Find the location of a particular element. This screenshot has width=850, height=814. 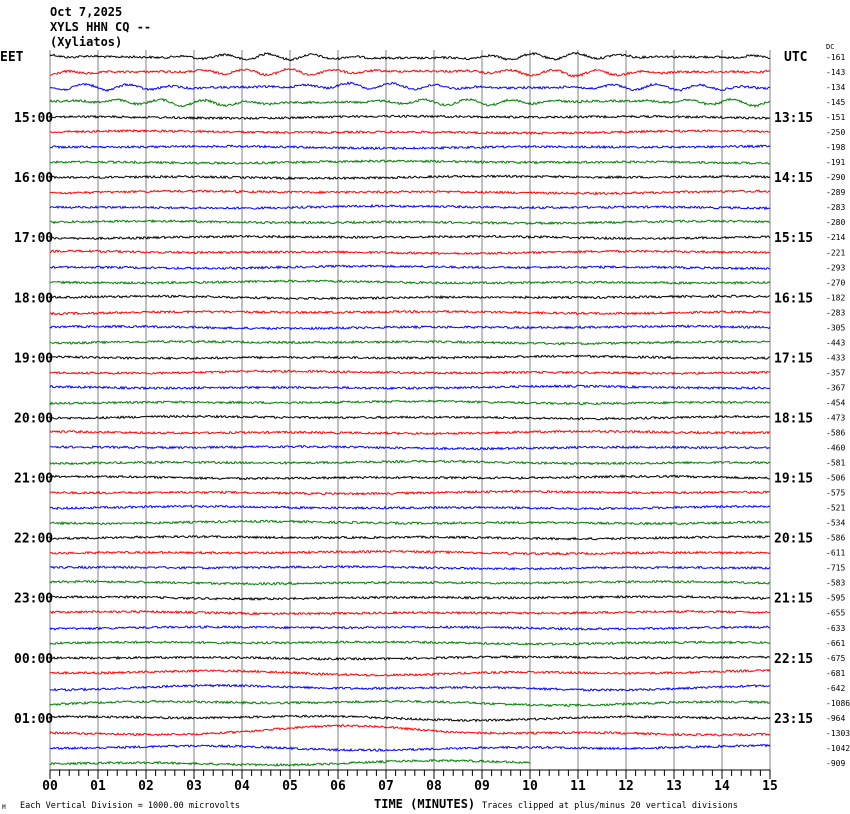

dc-offset-label: -145 is located at coordinates (835, 102).